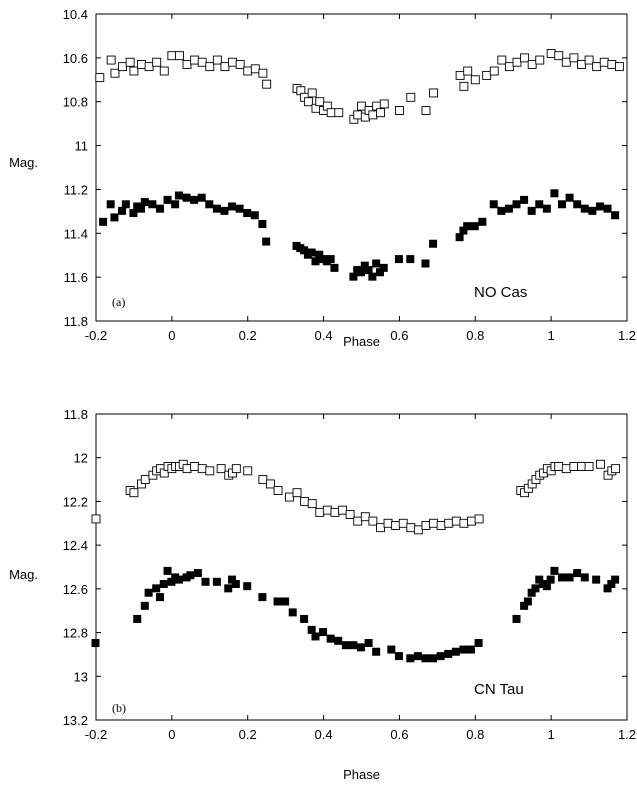 The width and height of the screenshot is (637, 786). Describe the element at coordinates (75, 720) in the screenshot. I see `y-tick-label: 13.2` at that location.